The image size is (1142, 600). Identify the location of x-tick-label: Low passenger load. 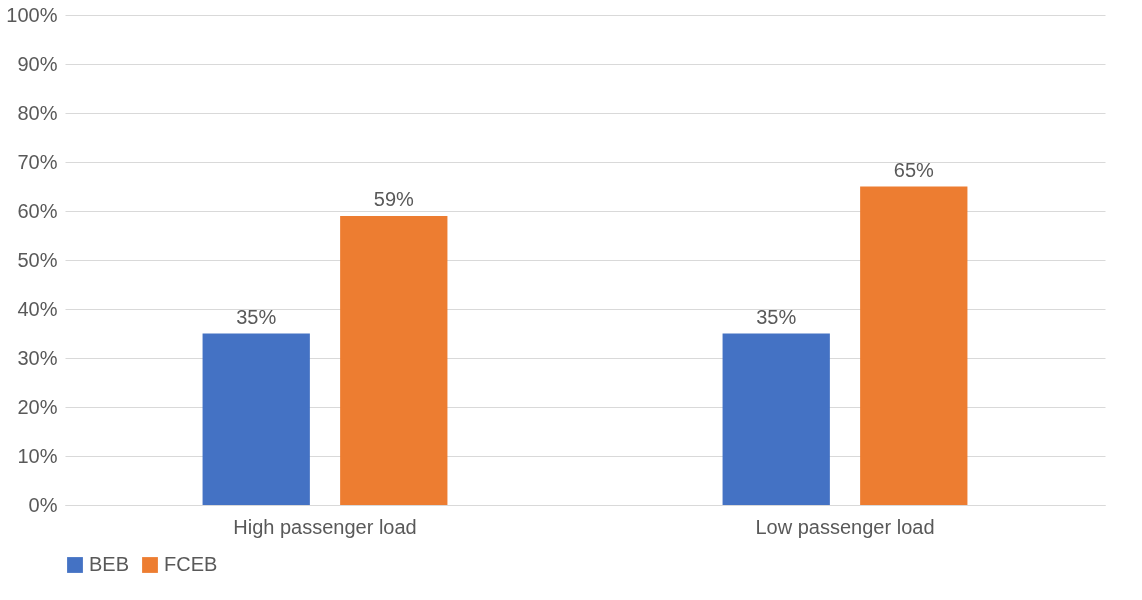
(845, 526).